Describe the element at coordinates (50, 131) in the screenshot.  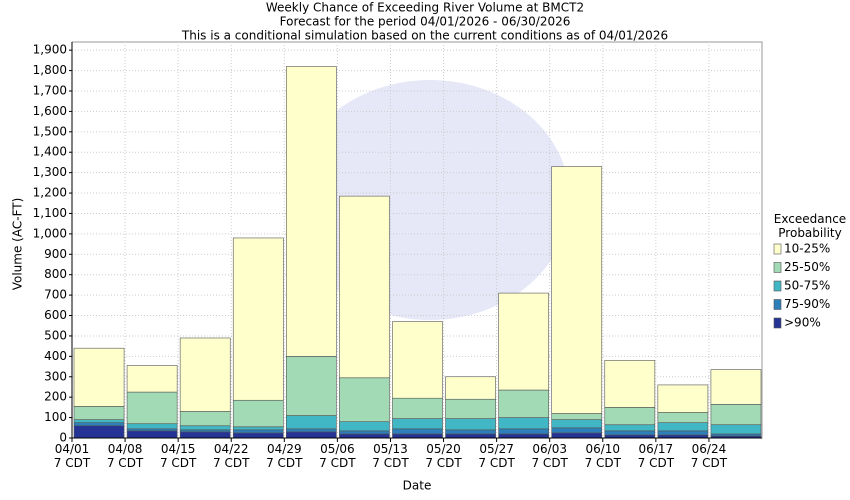
I see `y-tick-label: 1,500` at that location.